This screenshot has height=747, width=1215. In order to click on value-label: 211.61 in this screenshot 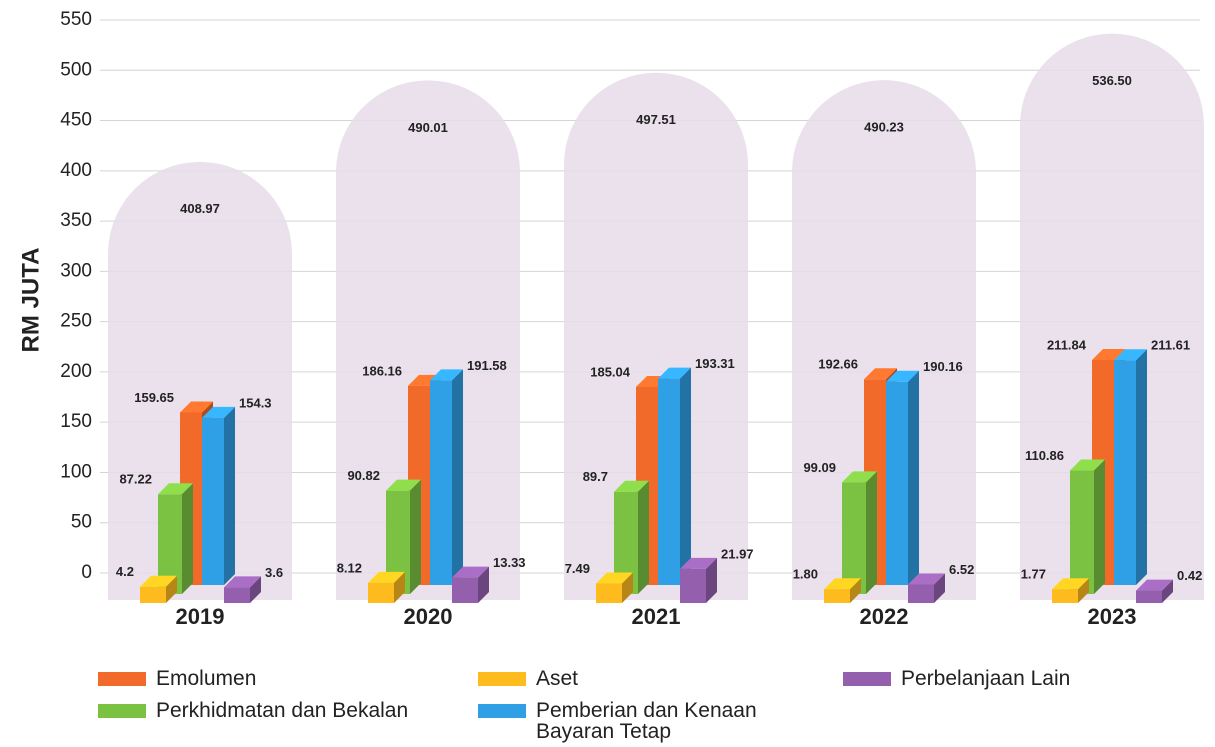, I will do `click(1170, 345)`.